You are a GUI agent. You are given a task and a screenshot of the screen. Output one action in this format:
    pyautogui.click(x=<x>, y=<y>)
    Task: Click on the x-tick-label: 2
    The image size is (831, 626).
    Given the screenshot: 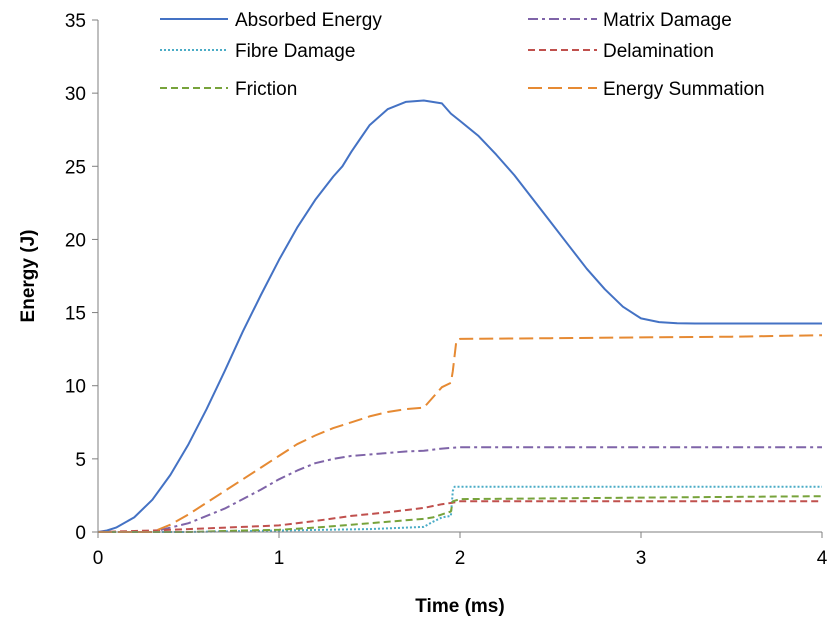 What is the action you would take?
    pyautogui.click(x=460, y=558)
    